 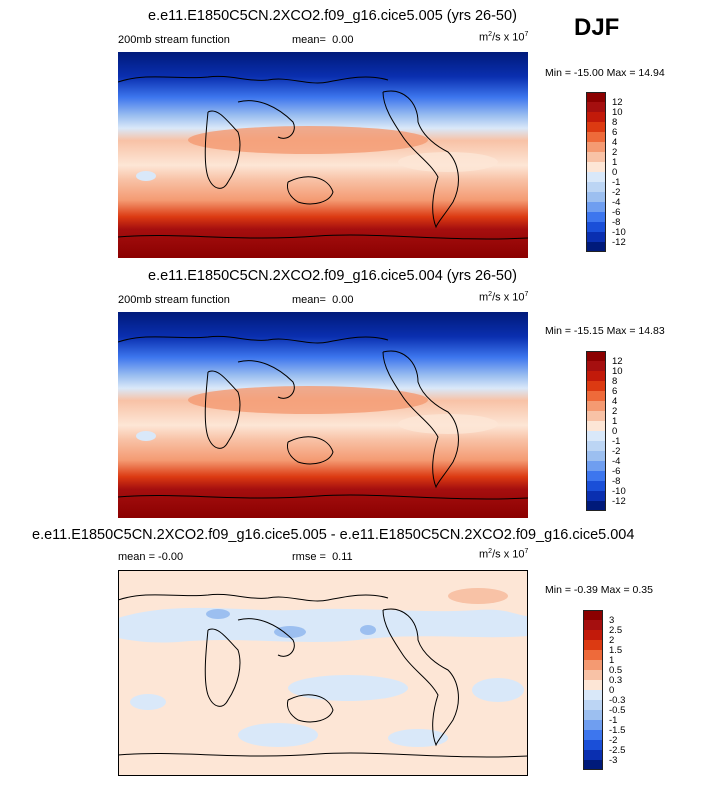 I want to click on panel2-units: m2/s x 107, so click(x=503, y=297).